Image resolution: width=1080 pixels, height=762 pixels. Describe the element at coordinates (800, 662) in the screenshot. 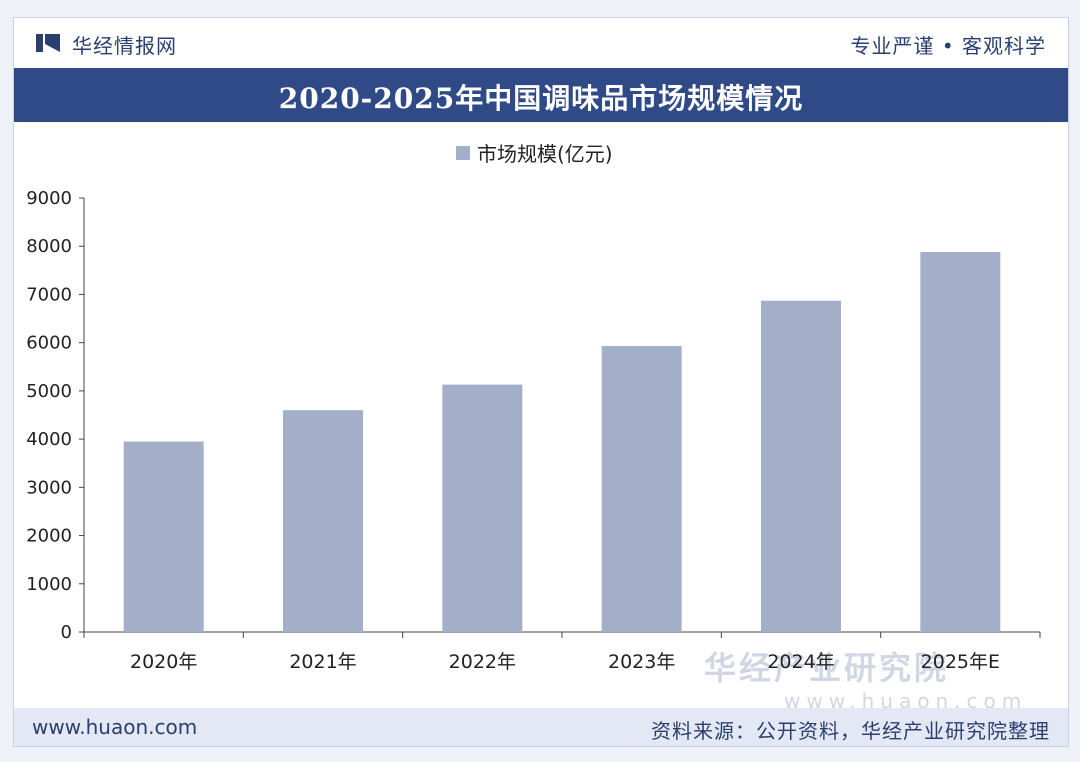

I see `x-tick-label: 2024年` at that location.